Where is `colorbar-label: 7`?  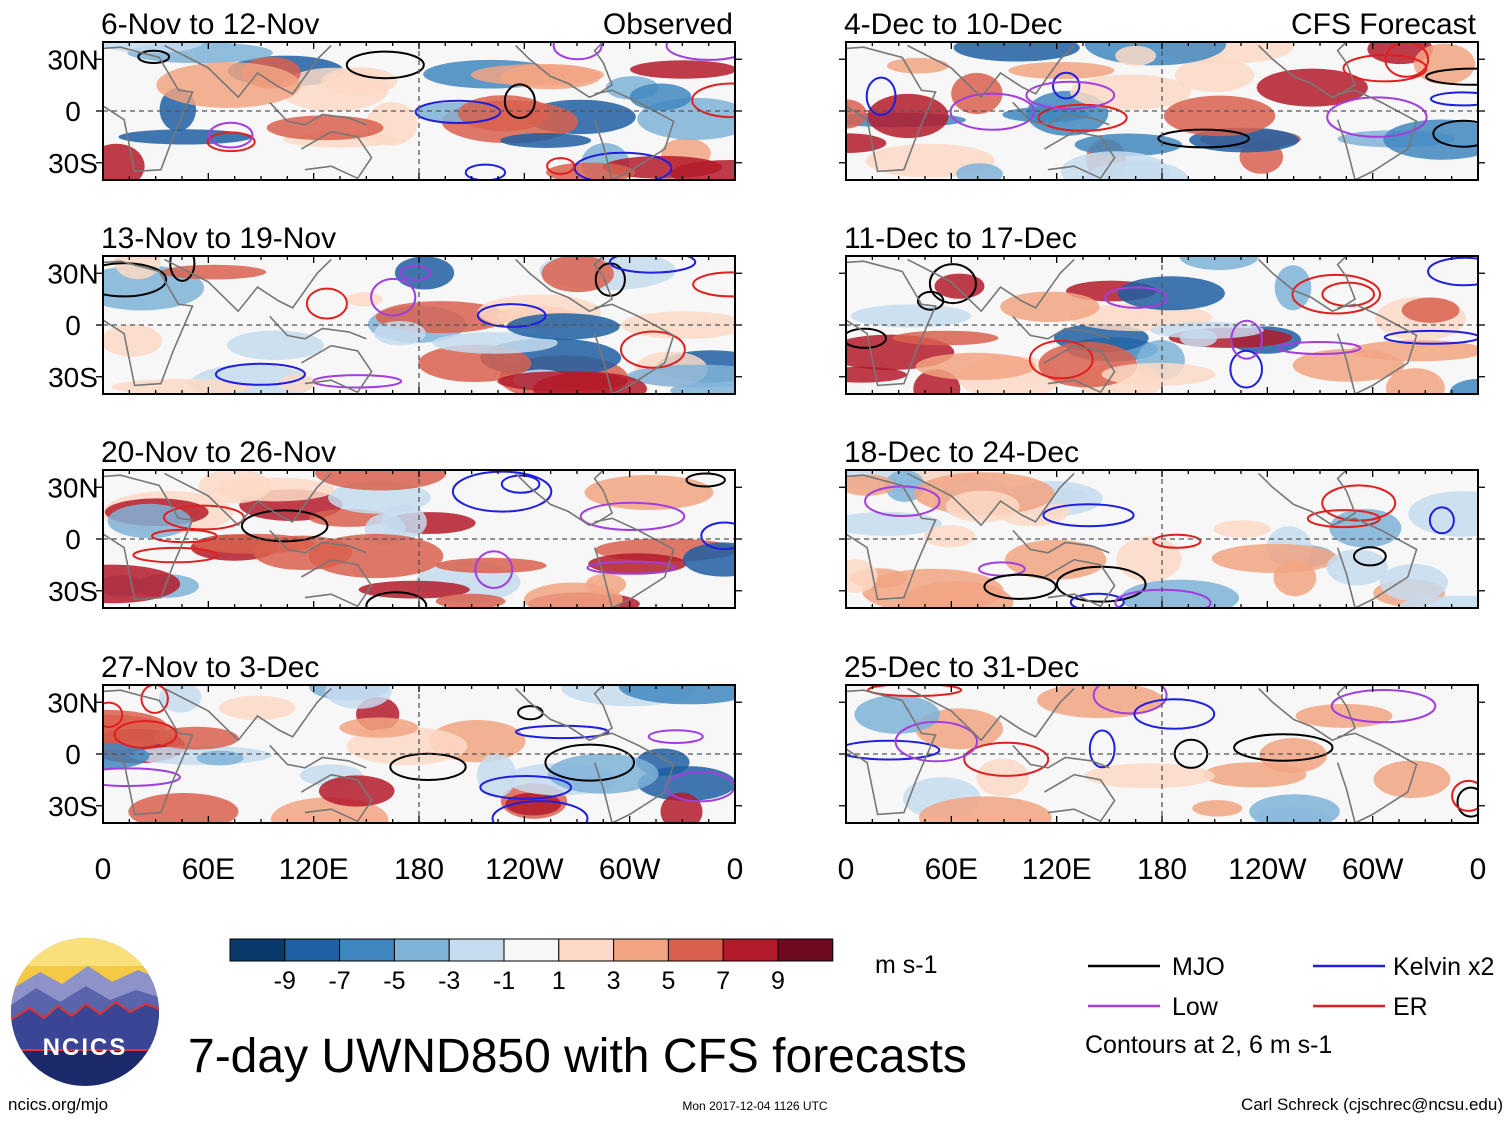
colorbar-label: 7 is located at coordinates (723, 981).